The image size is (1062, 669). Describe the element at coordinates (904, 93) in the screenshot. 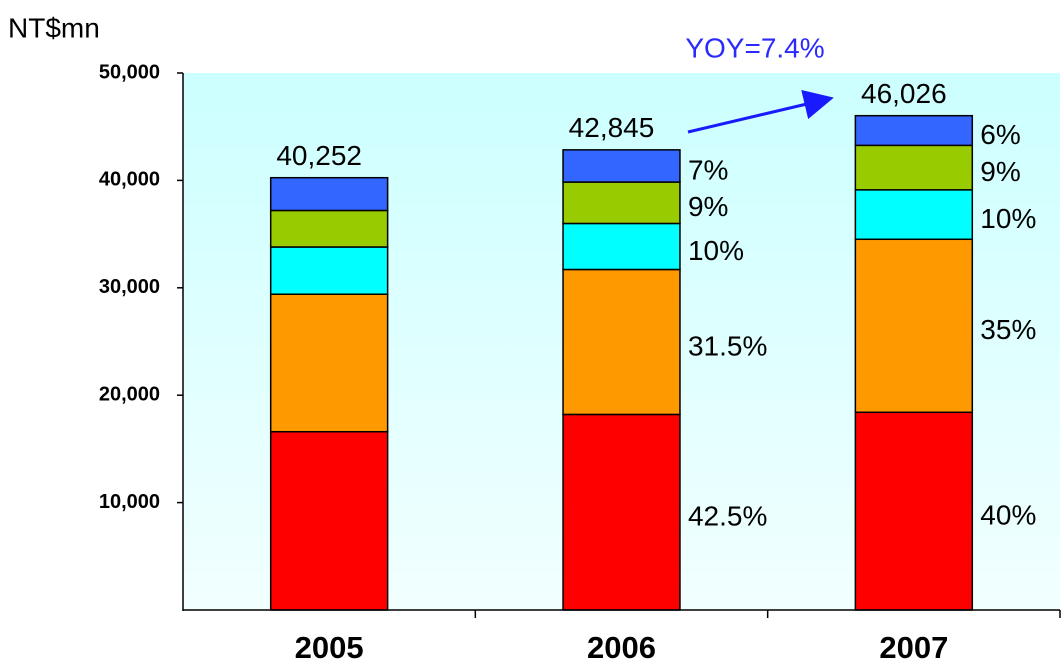

I see `total-label: 46,026` at that location.